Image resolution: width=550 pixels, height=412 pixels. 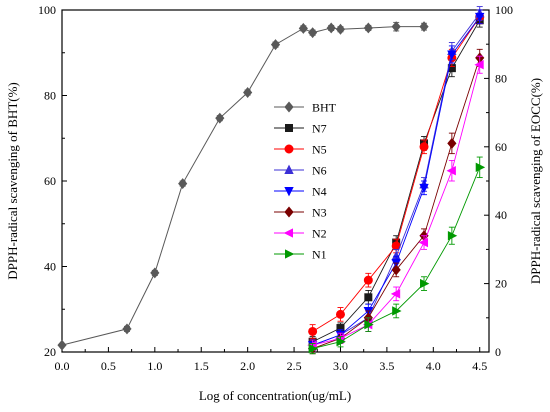 What do you see at coordinates (319, 192) in the screenshot?
I see `legend-label: N4` at bounding box center [319, 192].